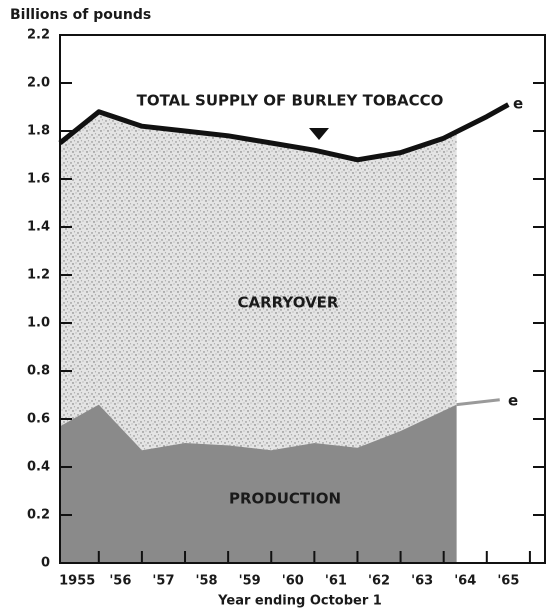  What do you see at coordinates (299, 601) in the screenshot?
I see `x-axis-label: Year ending October 1` at bounding box center [299, 601].